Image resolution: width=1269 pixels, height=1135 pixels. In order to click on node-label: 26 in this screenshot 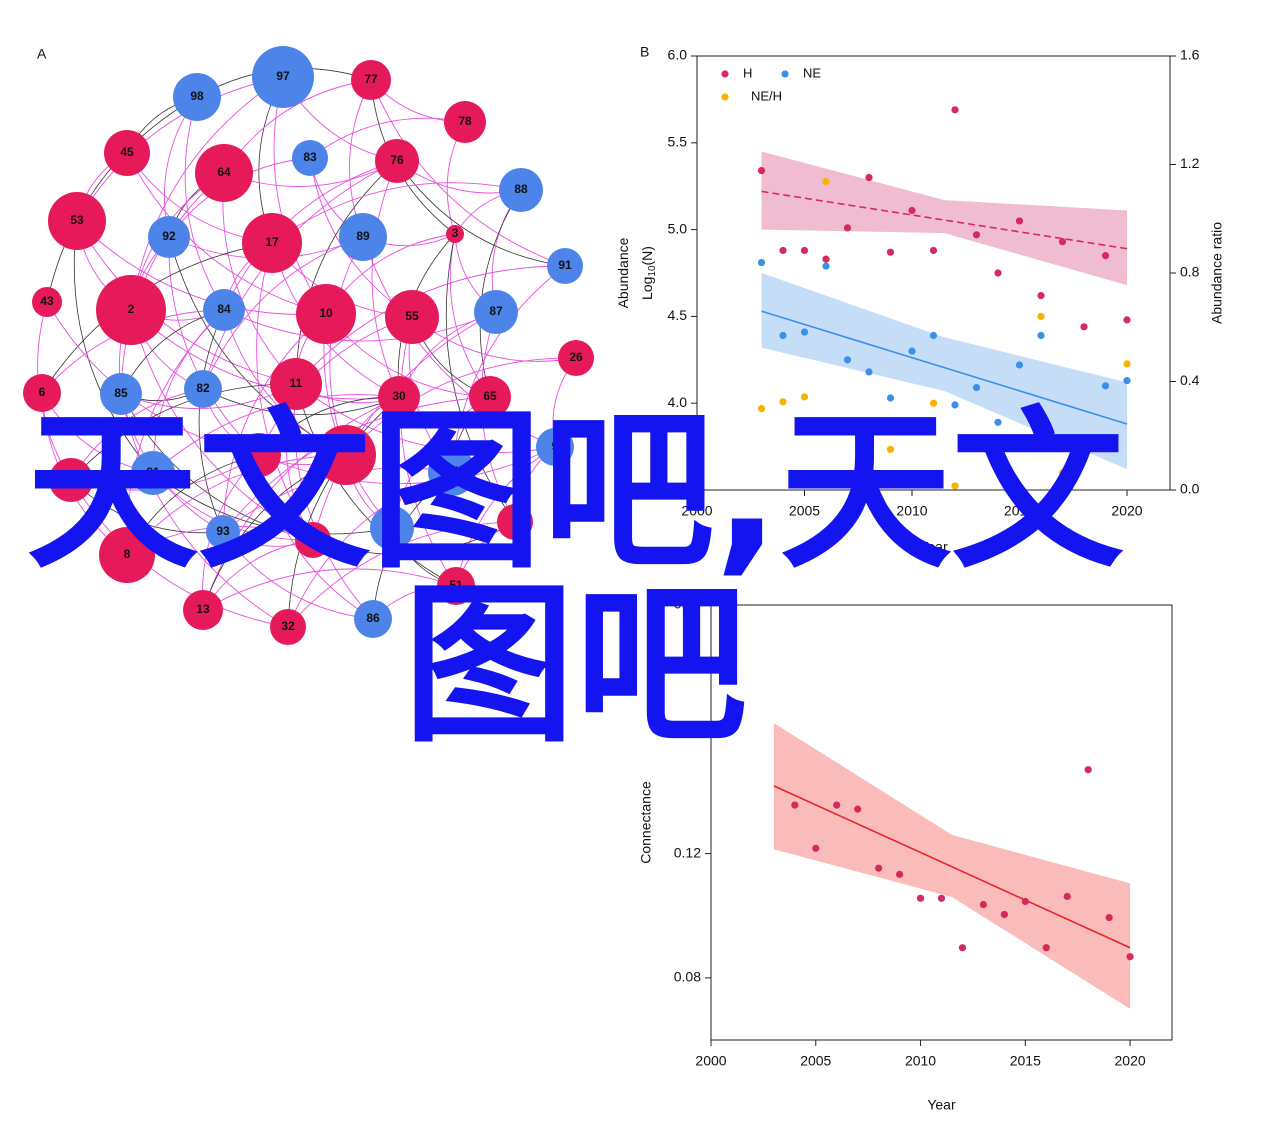, I will do `click(576, 357)`.